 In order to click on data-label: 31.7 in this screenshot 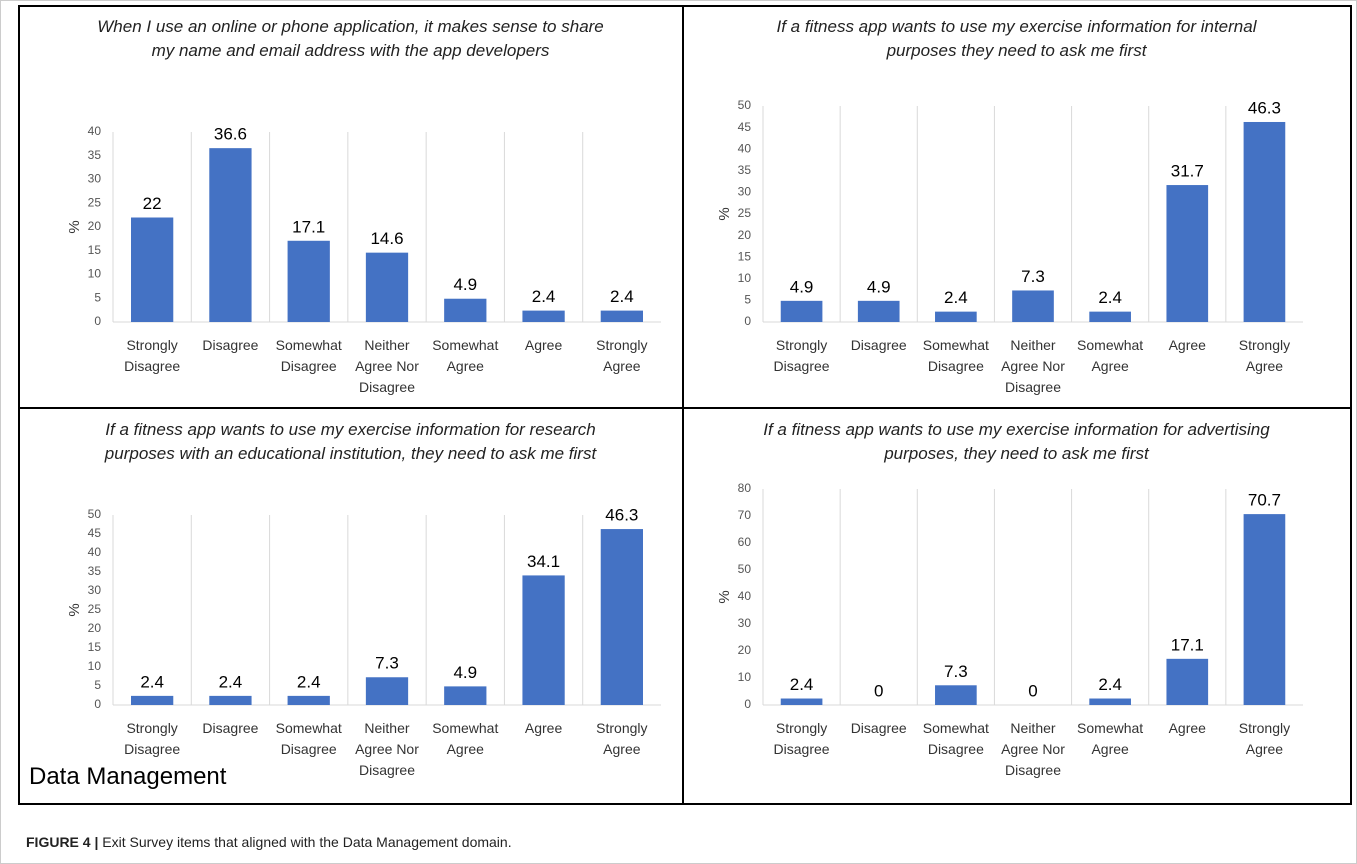, I will do `click(1187, 171)`.